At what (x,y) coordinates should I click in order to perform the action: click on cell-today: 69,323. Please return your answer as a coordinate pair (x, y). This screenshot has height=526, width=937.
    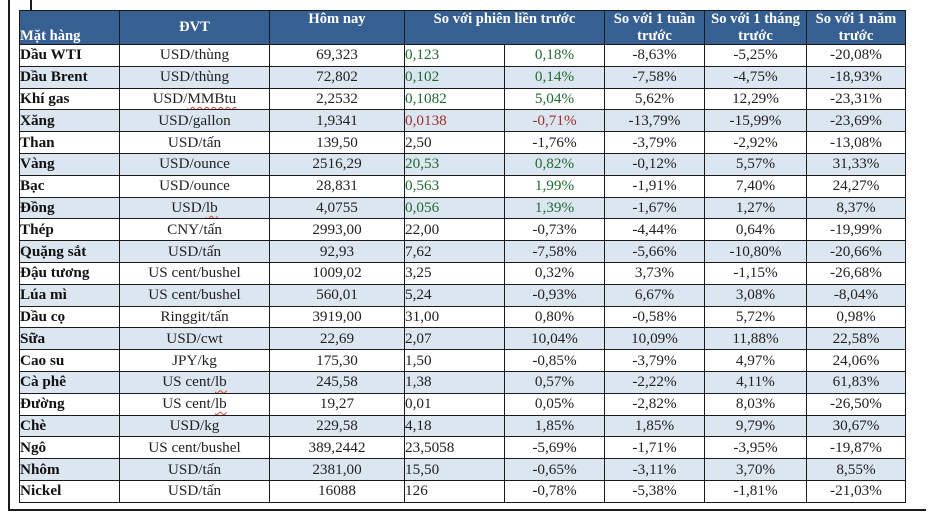
    Looking at the image, I should click on (337, 55).